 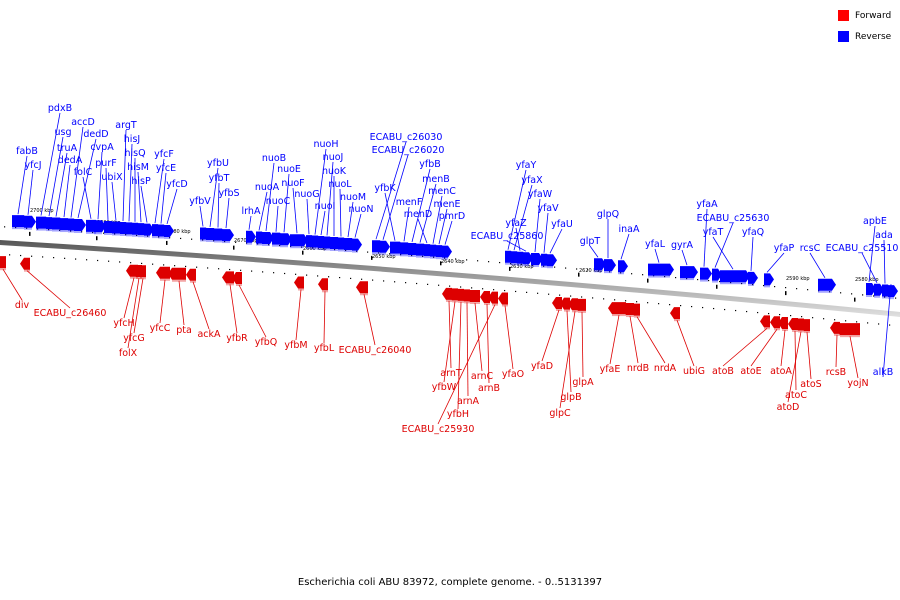 What do you see at coordinates (134, 153) in the screenshot?
I see `gene-label-hisQ: hisQ` at bounding box center [134, 153].